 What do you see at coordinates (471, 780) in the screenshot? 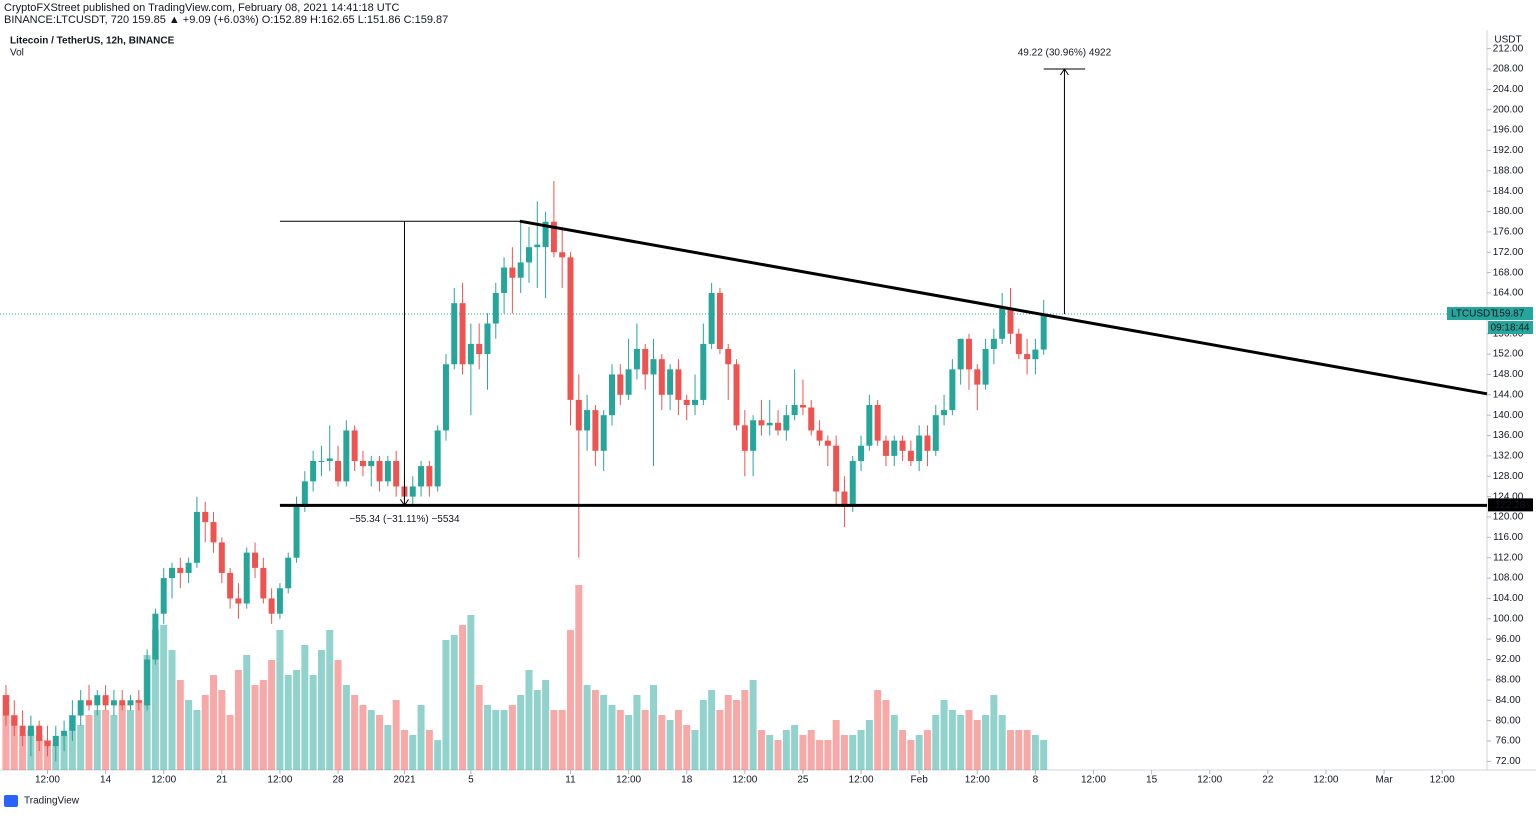
I see `x-tick-label: 5` at bounding box center [471, 780].